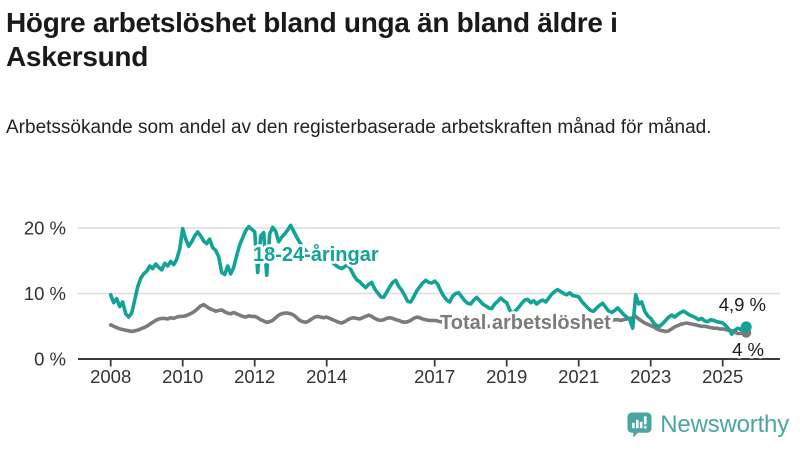 This screenshot has width=800, height=455. I want to click on series-line-total, so click(427, 319).